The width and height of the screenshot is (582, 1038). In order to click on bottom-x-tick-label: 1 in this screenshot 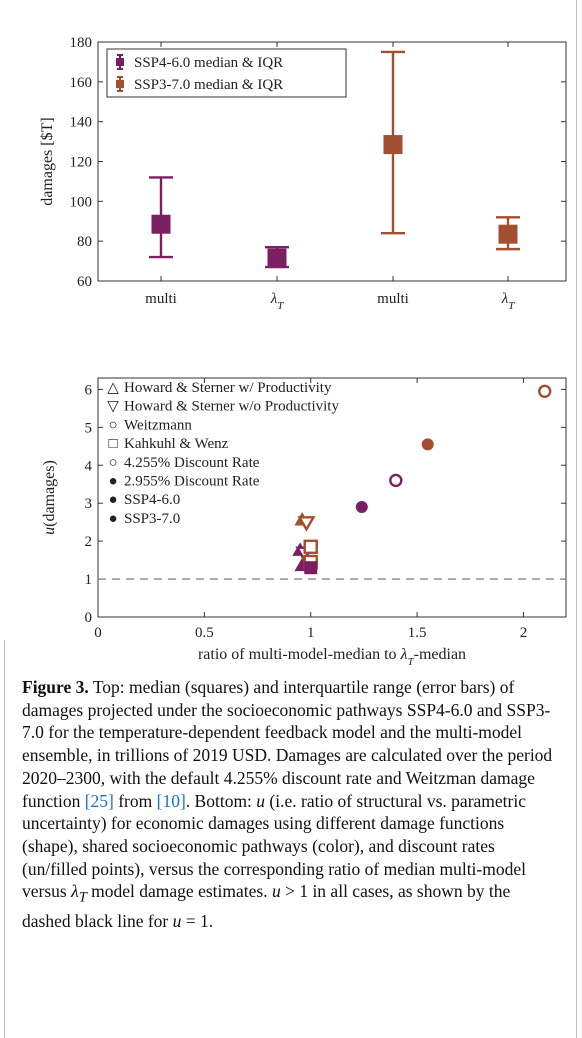, I will do `click(311, 633)`.